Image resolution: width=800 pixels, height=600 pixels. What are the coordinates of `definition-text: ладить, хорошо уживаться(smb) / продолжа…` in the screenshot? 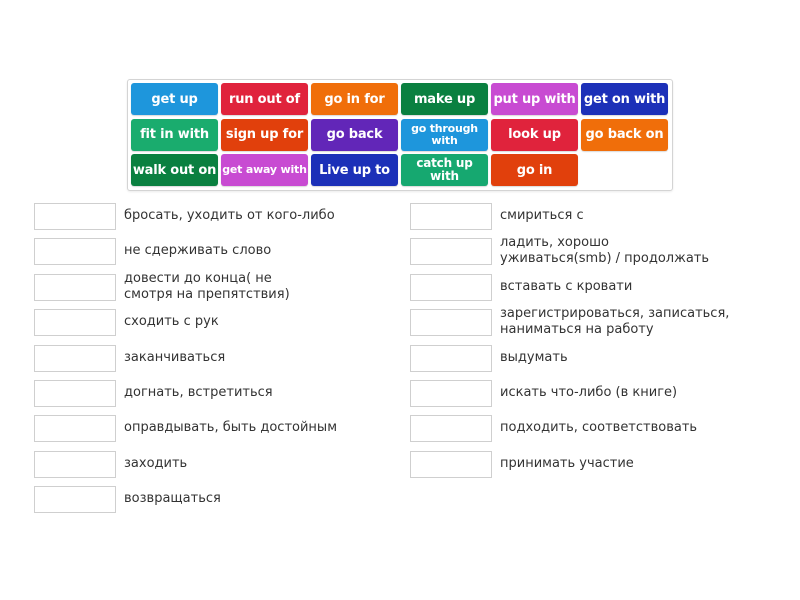 It's located at (605, 251).